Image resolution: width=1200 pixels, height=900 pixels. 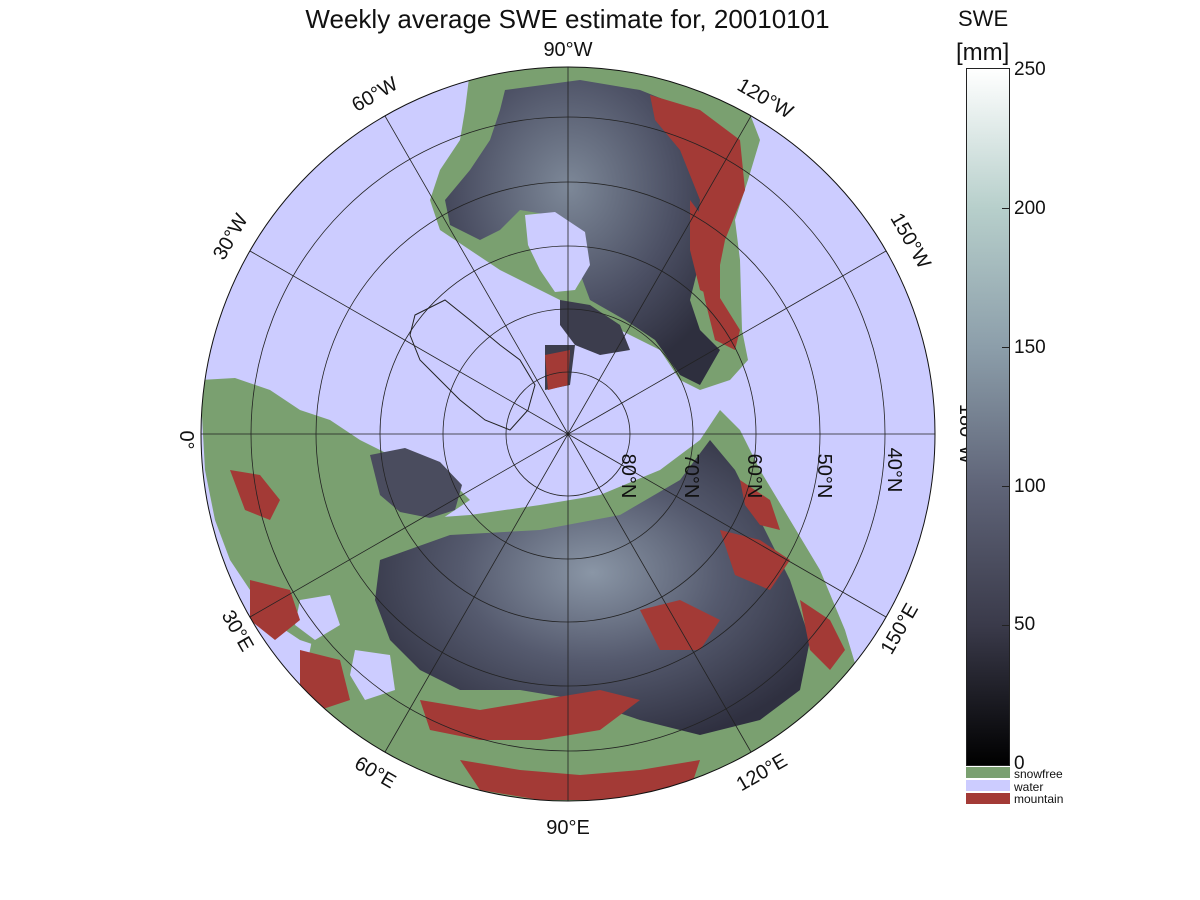 I want to click on lon-label-90w: 90°W, so click(x=567, y=50).